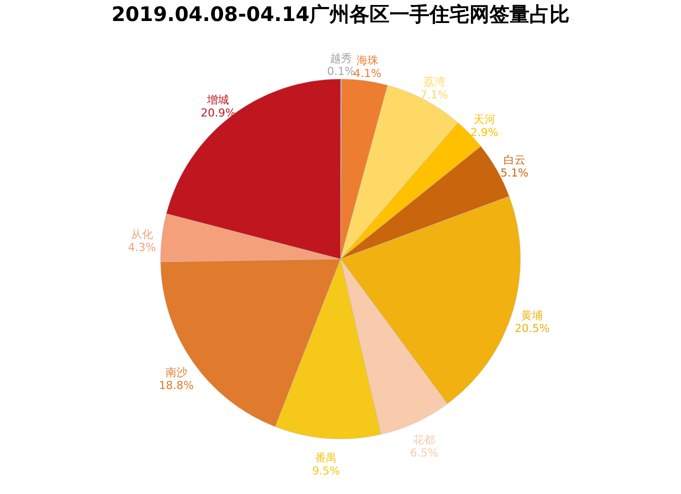 This screenshot has height=494, width=681. Describe the element at coordinates (514, 173) in the screenshot. I see `data-label: 5.1%` at that location.